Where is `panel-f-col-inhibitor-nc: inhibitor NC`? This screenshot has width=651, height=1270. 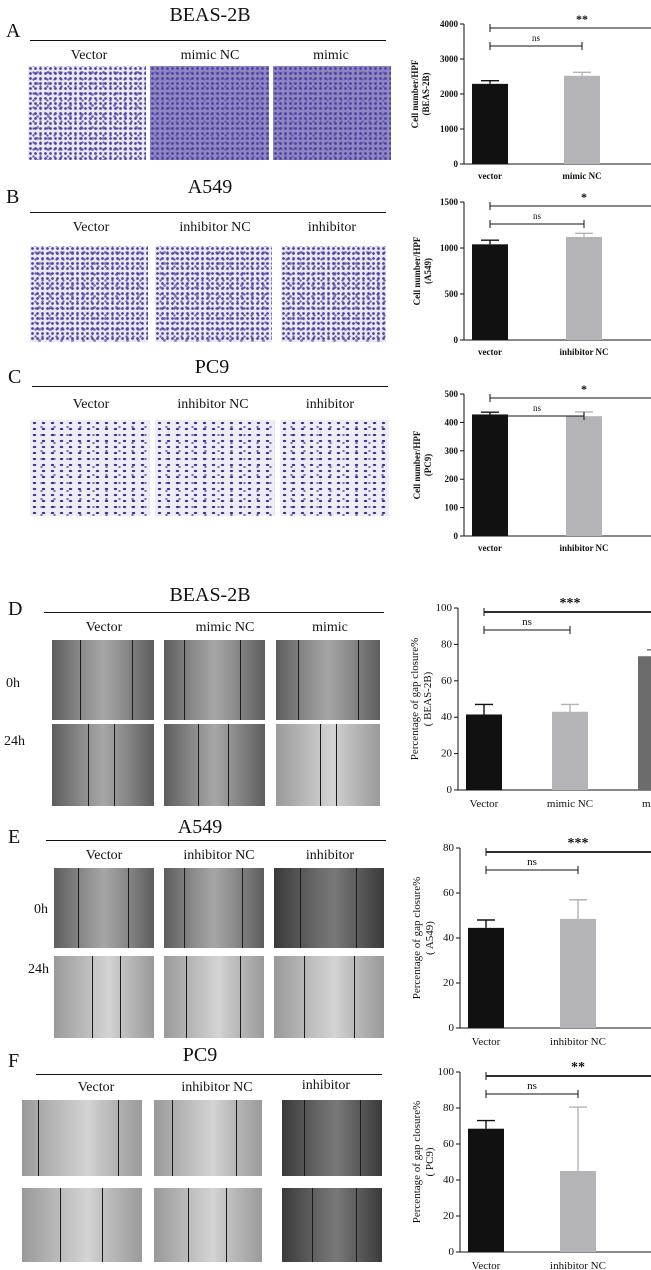
panel-f-col-inhibitor-nc: inhibitor NC is located at coordinates (217, 1087).